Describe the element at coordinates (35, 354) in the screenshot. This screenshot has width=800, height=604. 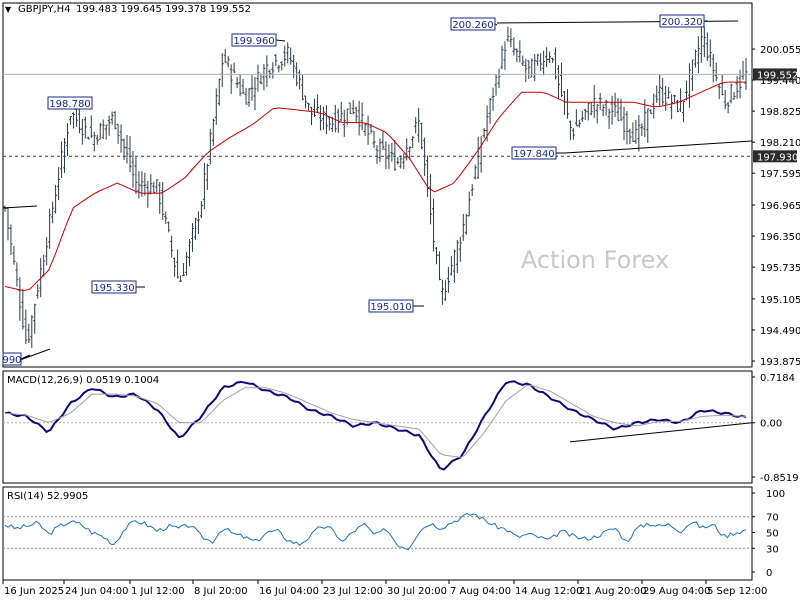
I see `left-trendline-bottom` at that location.